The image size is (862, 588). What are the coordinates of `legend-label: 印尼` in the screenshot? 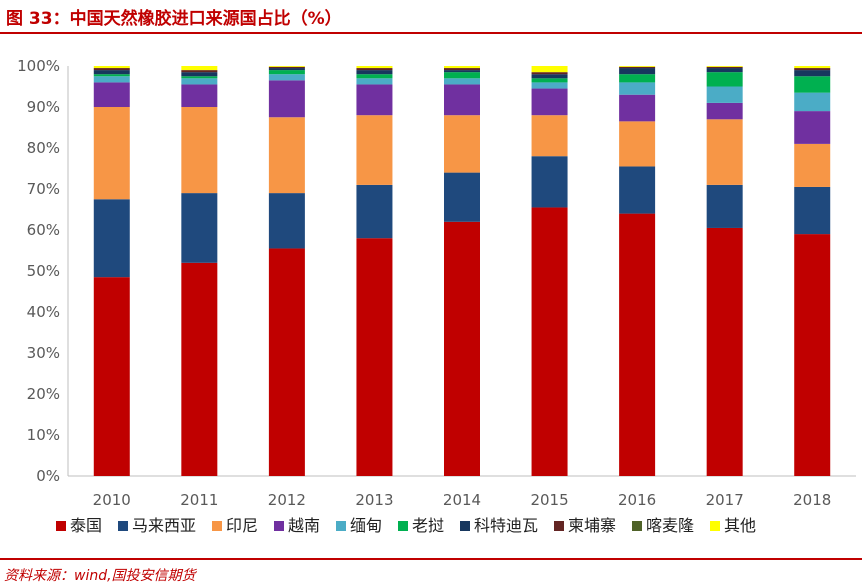 It's located at (242, 525).